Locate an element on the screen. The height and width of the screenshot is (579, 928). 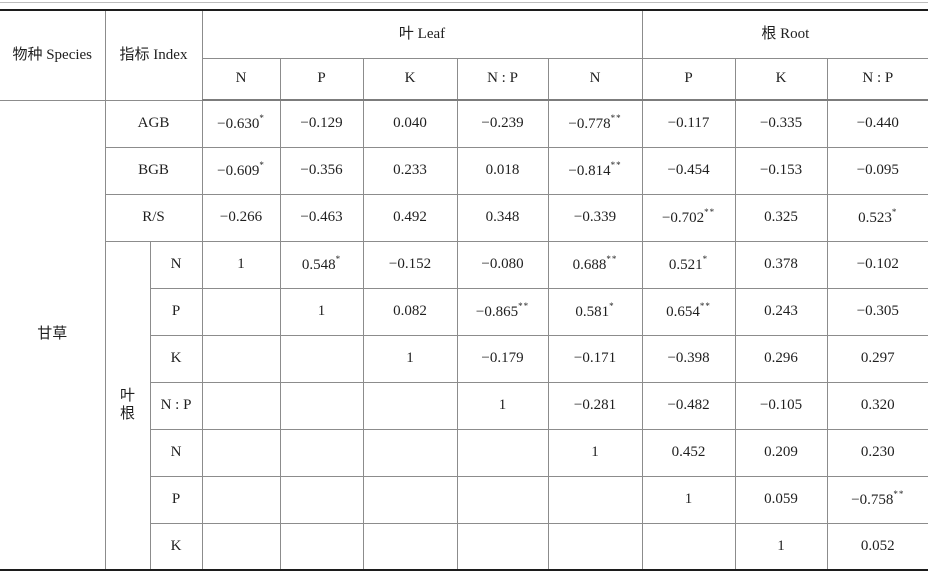
column-header-leaf-np: N : P is located at coordinates (502, 79).